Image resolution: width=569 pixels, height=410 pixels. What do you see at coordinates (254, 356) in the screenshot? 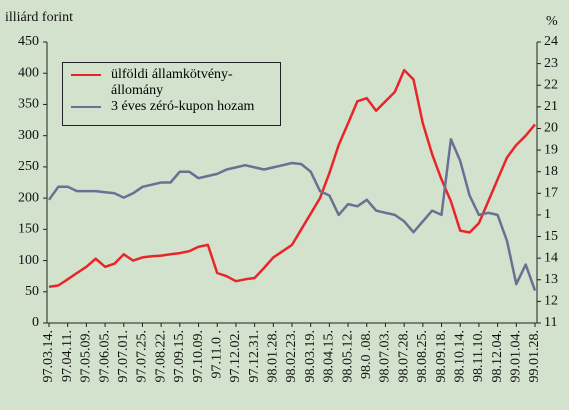
I see `x-tick-label: 97.12.31.` at bounding box center [254, 356].